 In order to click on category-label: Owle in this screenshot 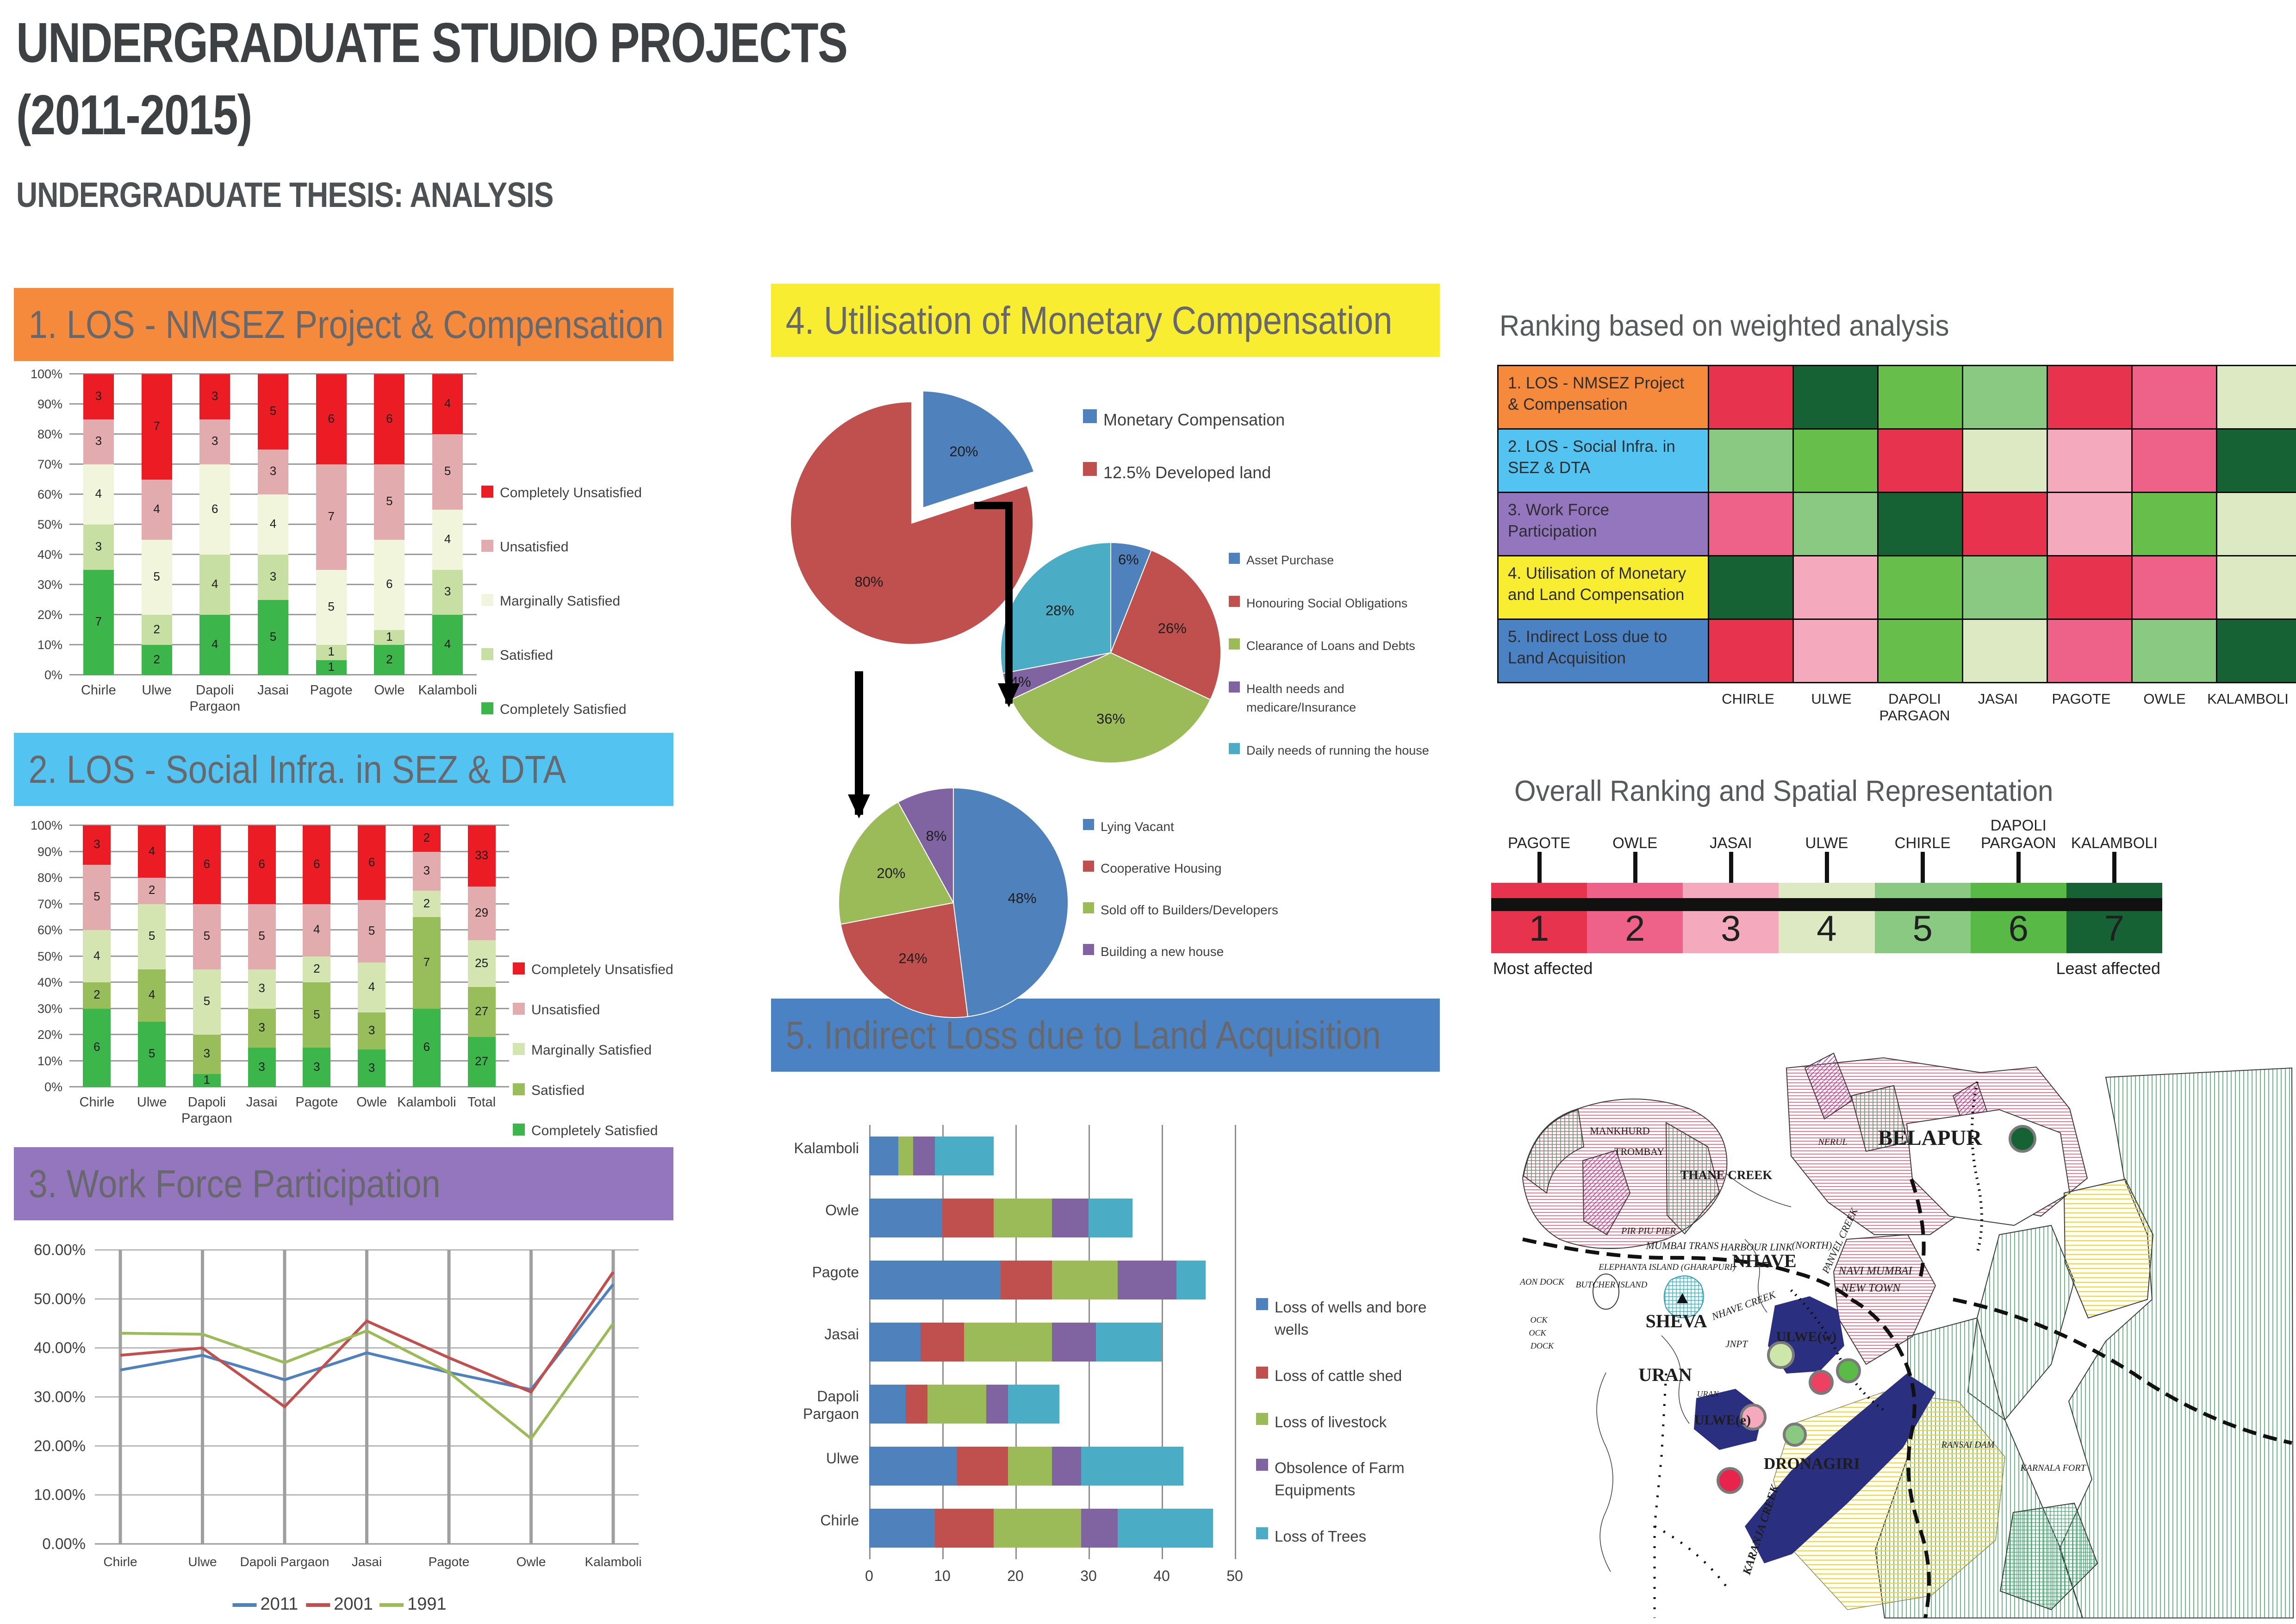, I will do `click(842, 1210)`.